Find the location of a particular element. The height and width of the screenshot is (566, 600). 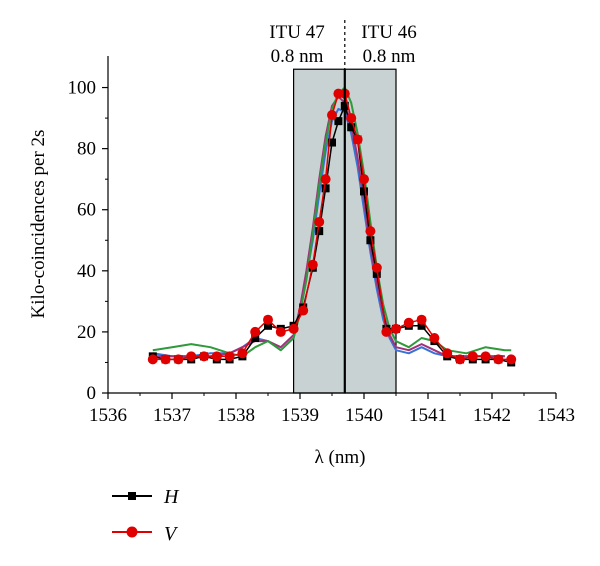

legend-v-label: V is located at coordinates (171, 534).